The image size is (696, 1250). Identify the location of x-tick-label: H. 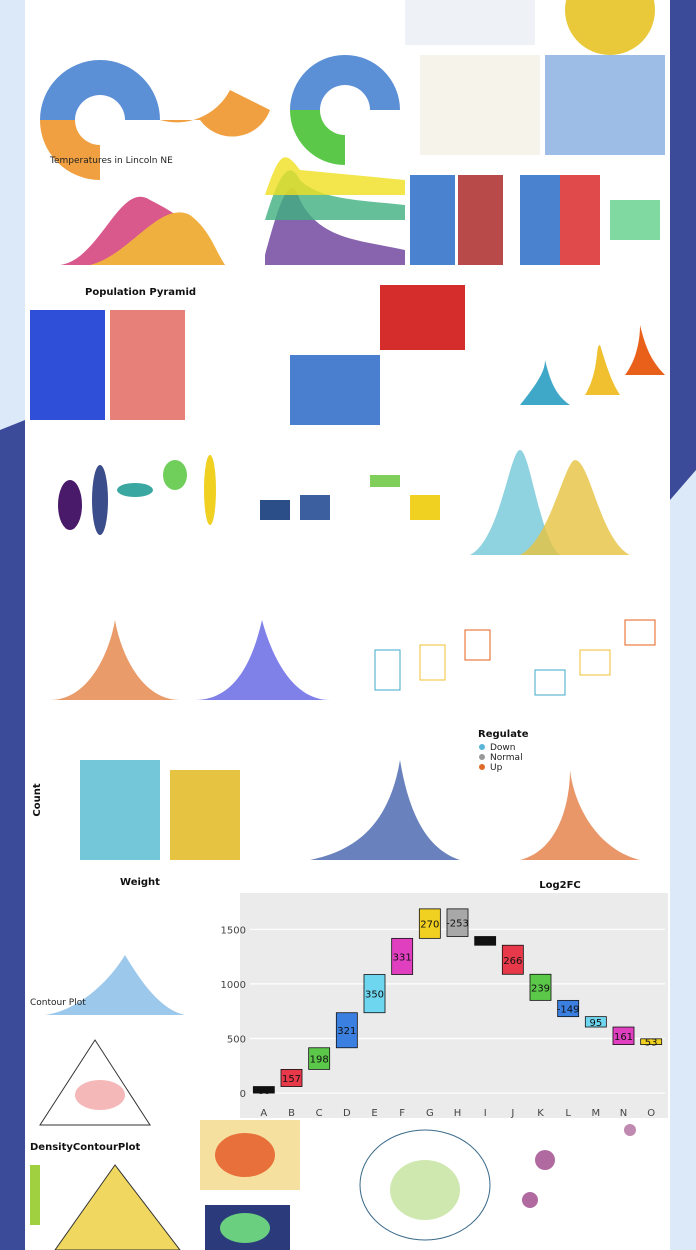
(458, 1113).